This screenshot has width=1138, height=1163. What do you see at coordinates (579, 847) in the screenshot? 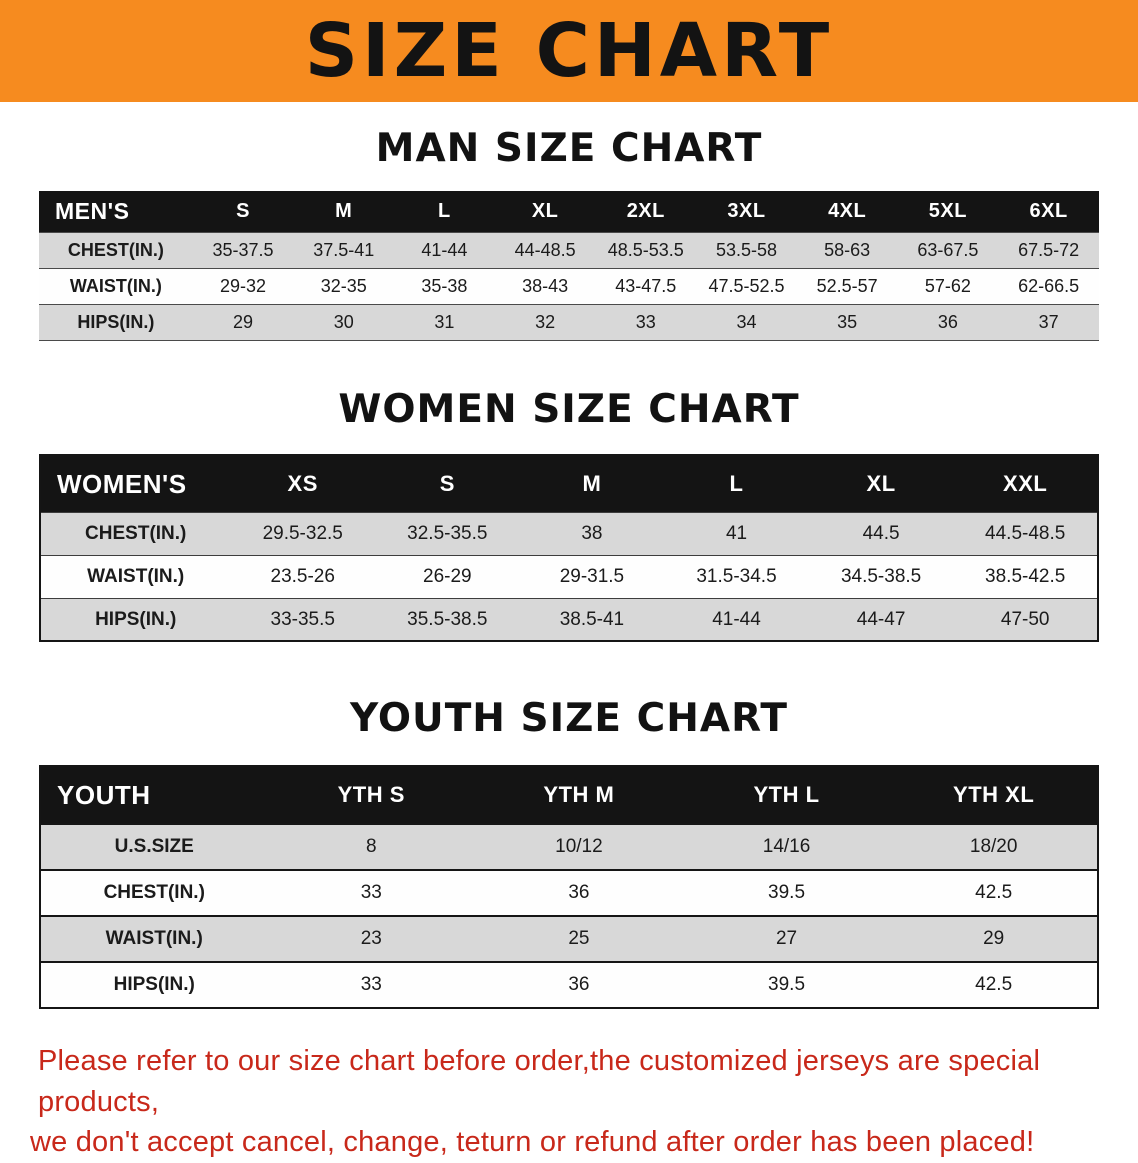
I see `value-cell: 10/12` at bounding box center [579, 847].